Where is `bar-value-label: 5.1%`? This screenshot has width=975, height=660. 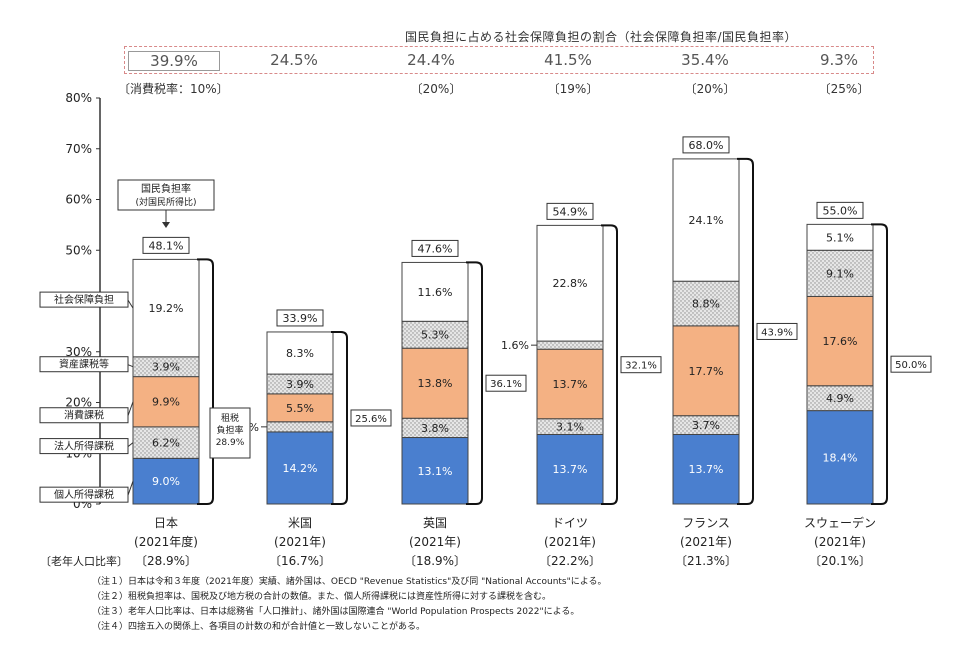
bar-value-label: 5.1% is located at coordinates (840, 237).